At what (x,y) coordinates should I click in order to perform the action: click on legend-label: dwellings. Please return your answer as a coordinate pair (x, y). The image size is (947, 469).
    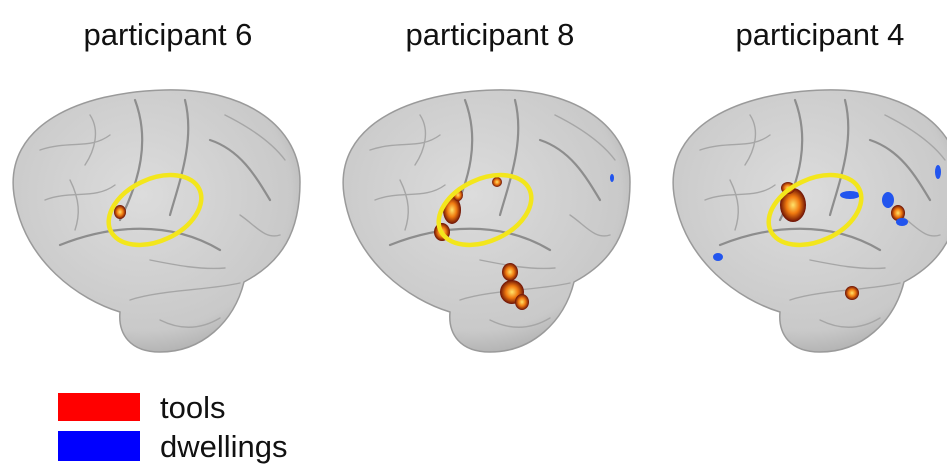
    Looking at the image, I should click on (224, 446).